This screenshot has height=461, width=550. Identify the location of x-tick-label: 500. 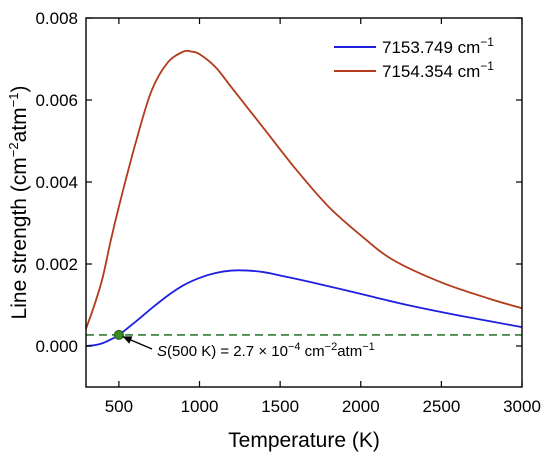
(119, 406).